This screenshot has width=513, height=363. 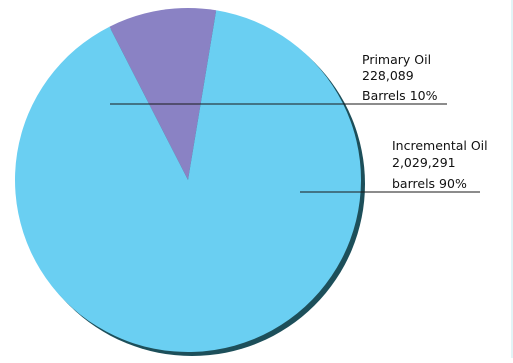 What do you see at coordinates (163, 94) in the screenshot?
I see `pie-slice-primary-oil` at bounding box center [163, 94].